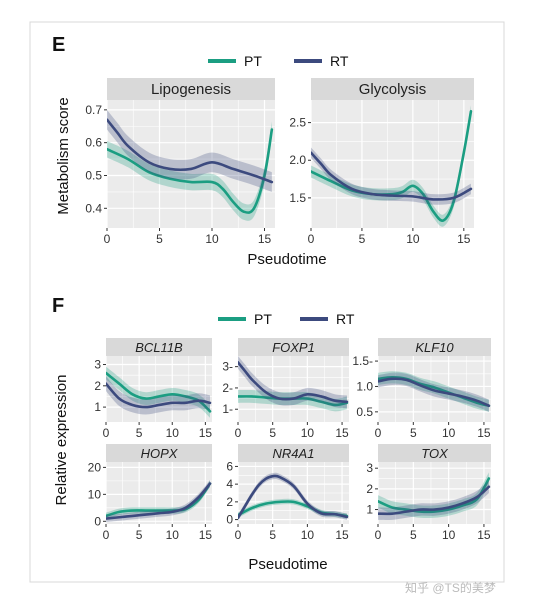 This screenshot has height=611, width=534. What do you see at coordinates (93, 143) in the screenshot?
I see `y-tick-label: 0.6` at bounding box center [93, 143].